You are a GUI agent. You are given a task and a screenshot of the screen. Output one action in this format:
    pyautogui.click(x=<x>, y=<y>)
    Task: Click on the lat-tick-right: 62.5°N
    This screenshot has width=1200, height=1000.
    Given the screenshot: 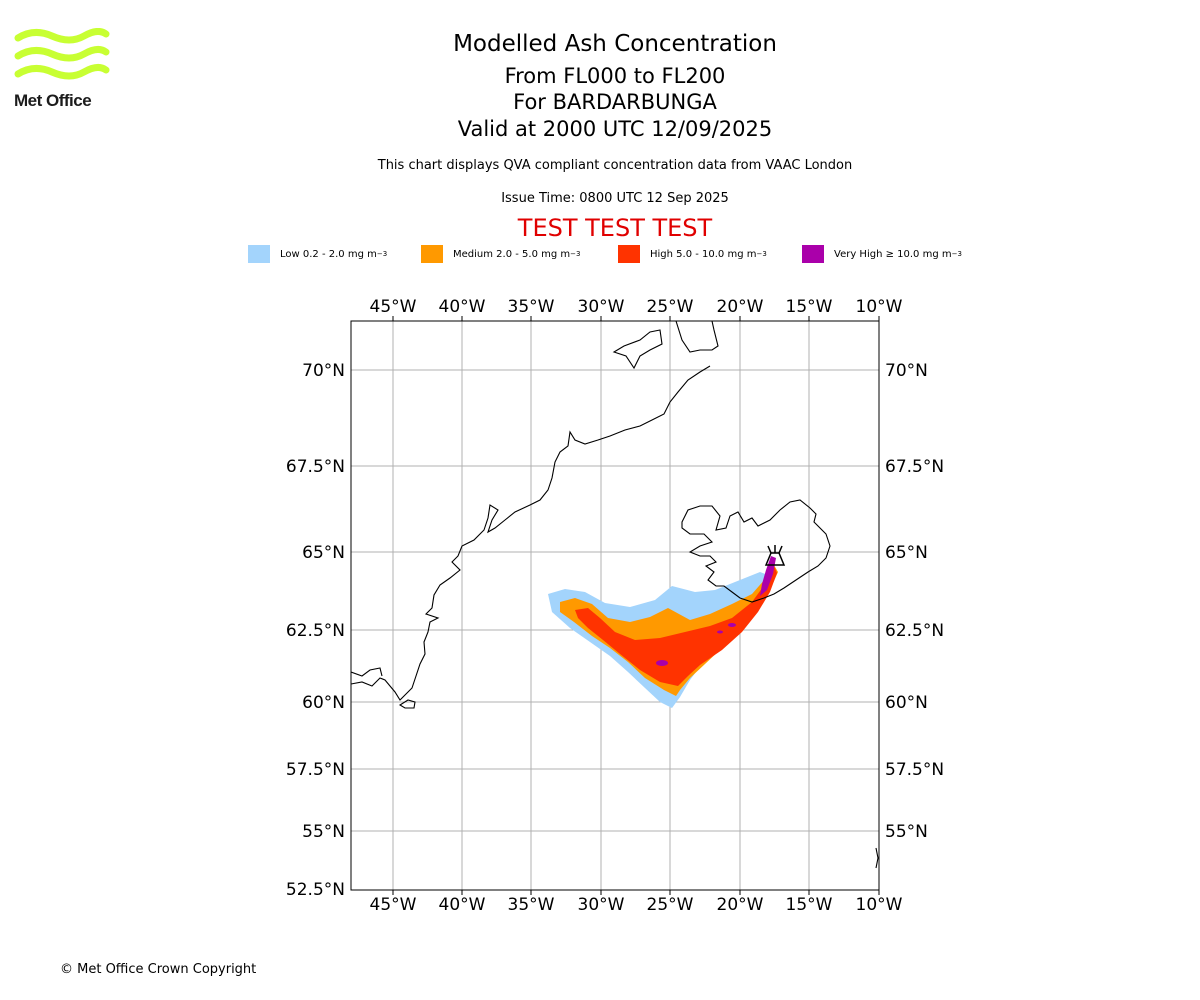 What is the action you would take?
    pyautogui.click(x=914, y=631)
    